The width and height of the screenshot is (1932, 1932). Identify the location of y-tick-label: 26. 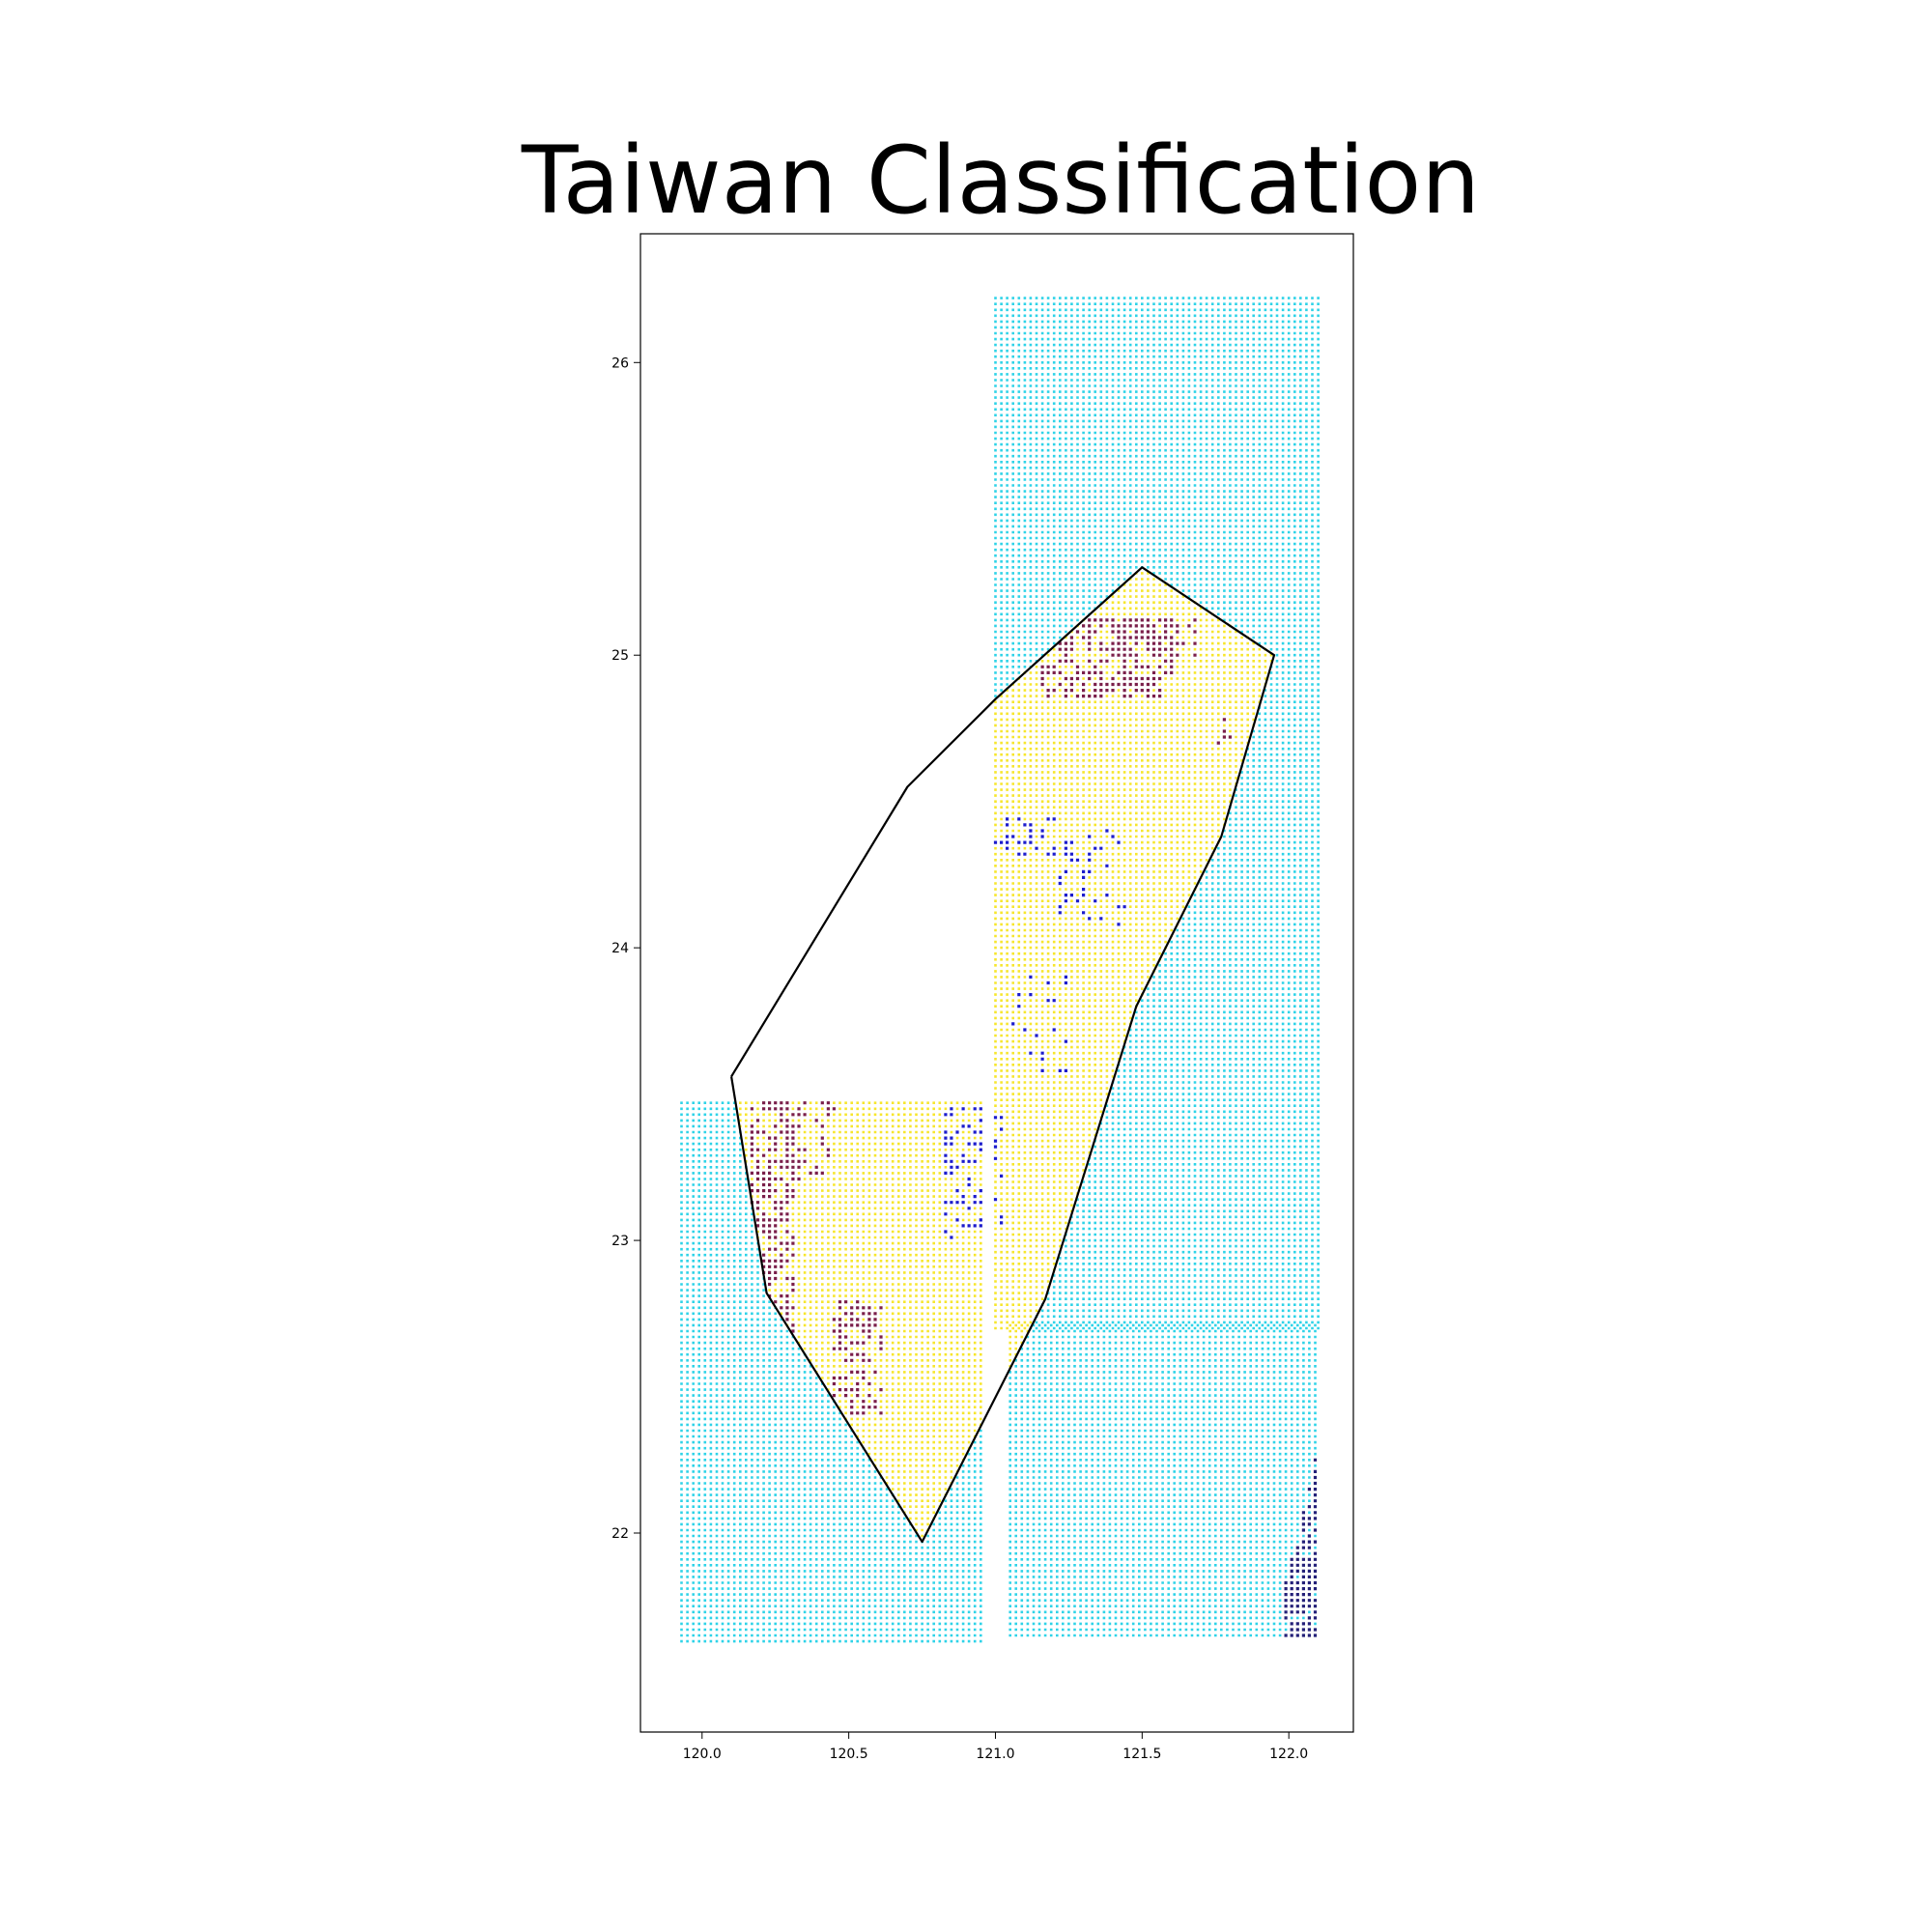
(620, 363).